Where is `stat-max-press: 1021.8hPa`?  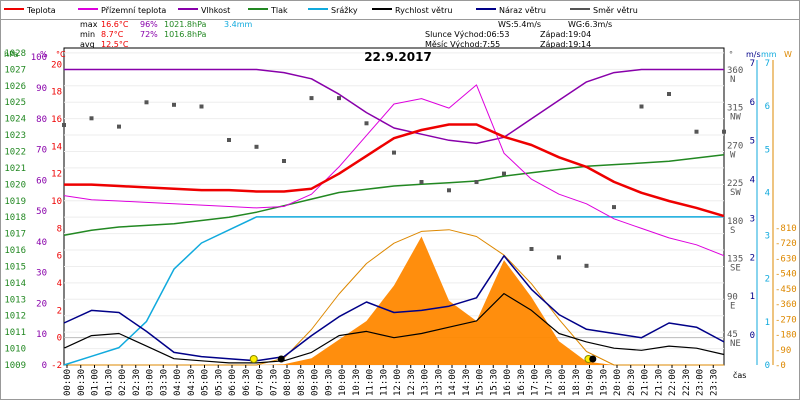
stat-max-press: 1021.8hPa is located at coordinates (185, 24).